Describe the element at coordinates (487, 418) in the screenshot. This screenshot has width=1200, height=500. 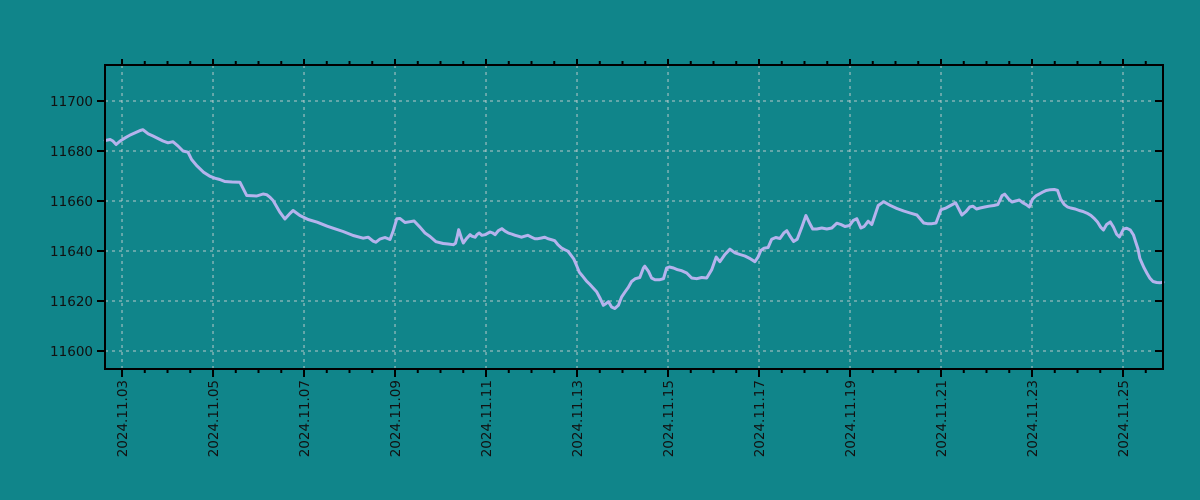
I see `x-tick-label: 2024.11.11` at that location.